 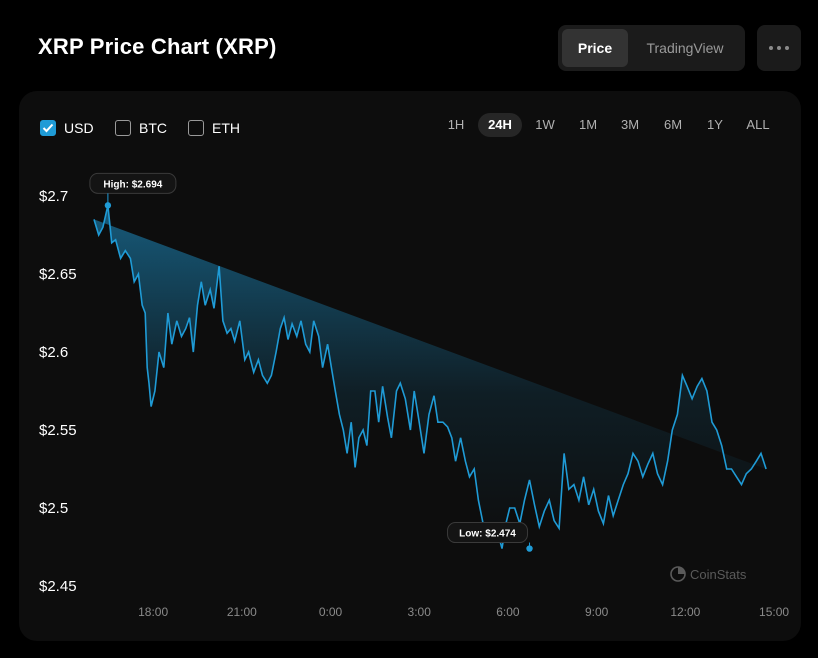 I want to click on usd-checkbox, so click(x=48, y=128).